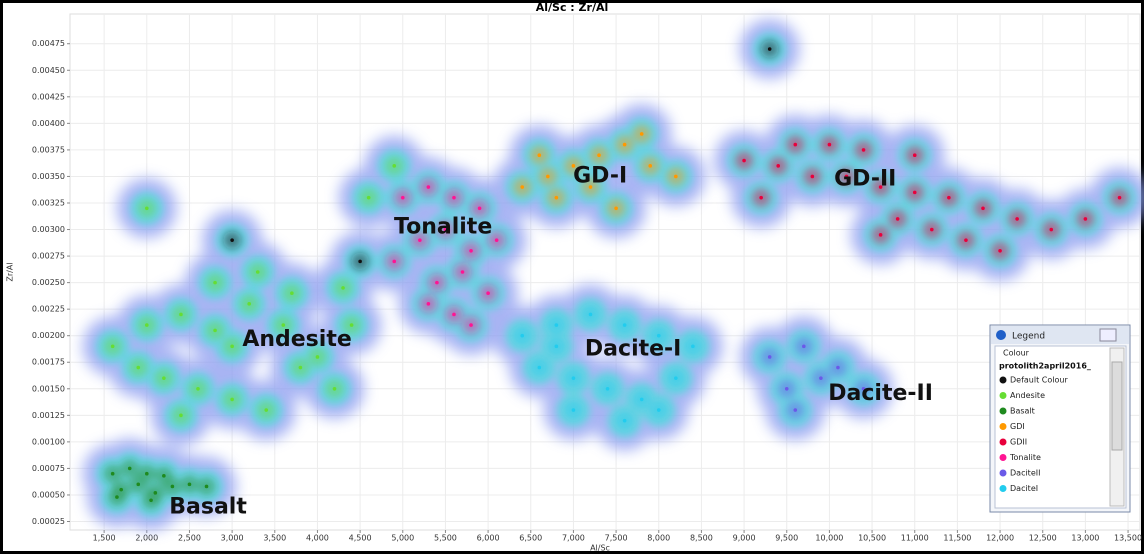 The width and height of the screenshot is (1144, 554). What do you see at coordinates (189, 538) in the screenshot?
I see `x-tick-label: 2,500` at bounding box center [189, 538].